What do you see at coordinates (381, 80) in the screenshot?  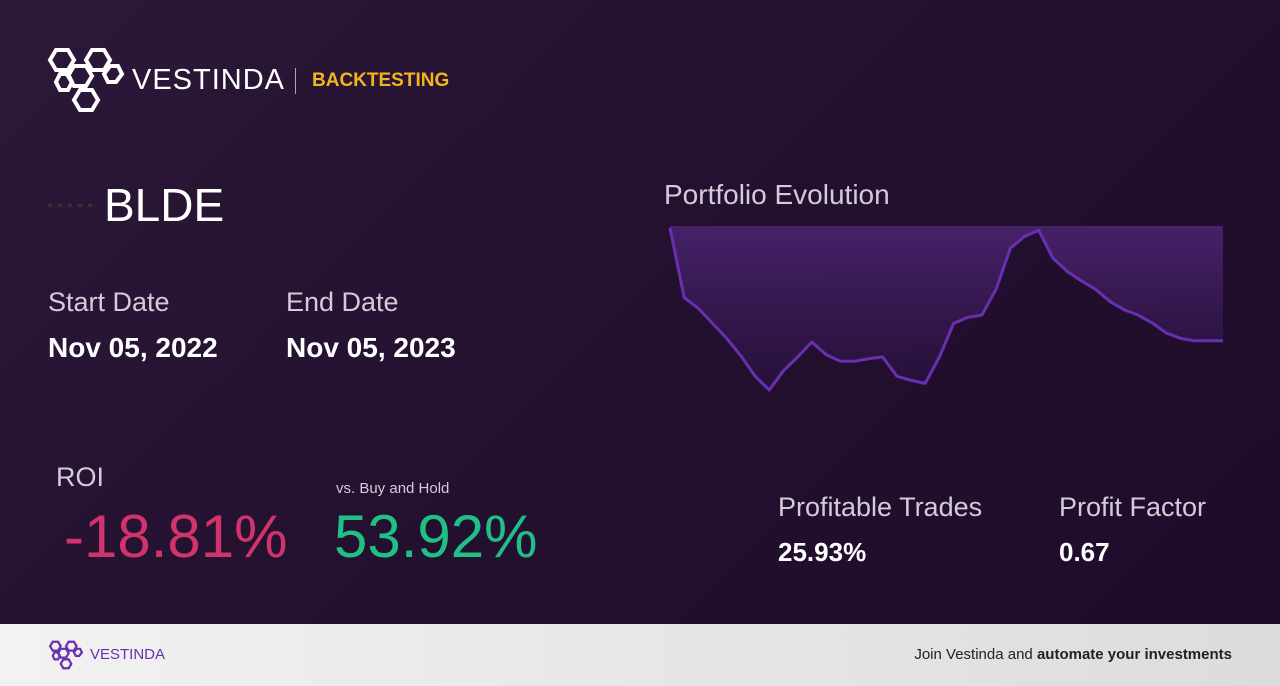 I see `section: BACKTESTING` at bounding box center [381, 80].